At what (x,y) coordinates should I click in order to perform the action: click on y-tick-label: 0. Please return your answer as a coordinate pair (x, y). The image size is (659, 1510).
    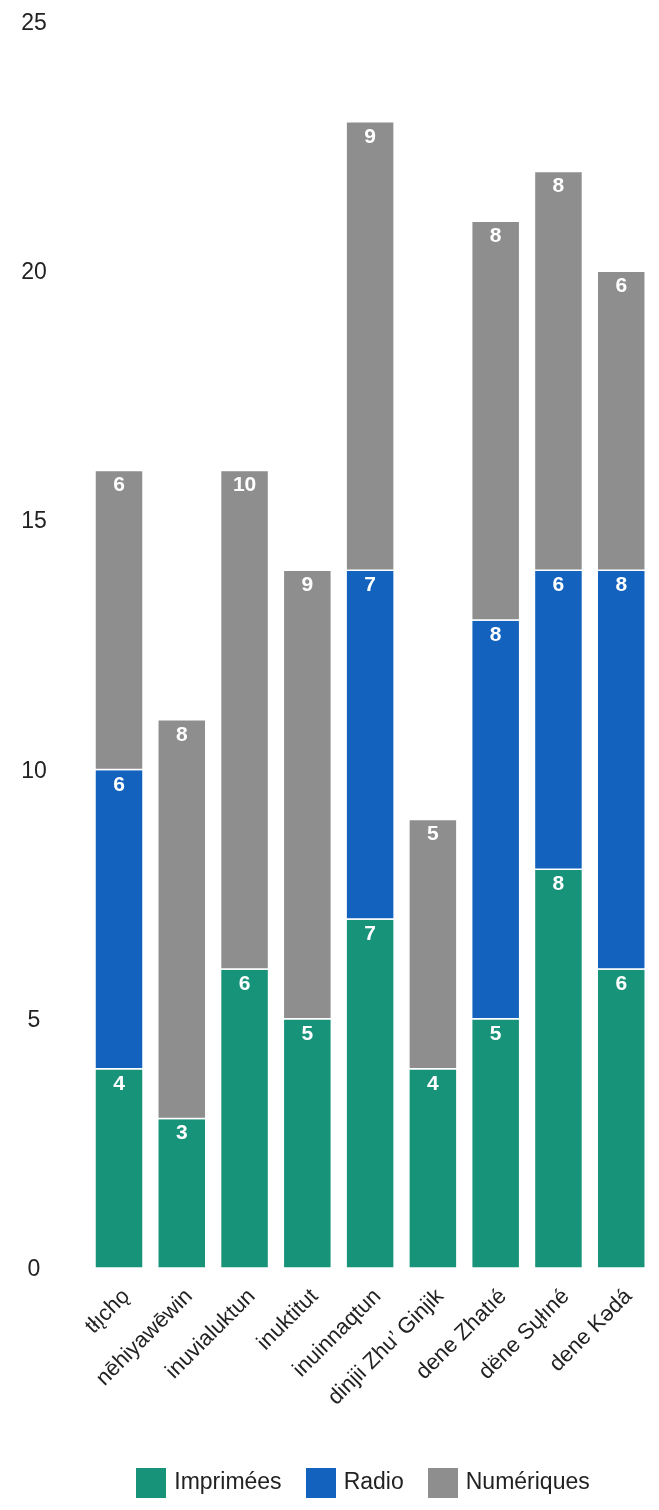
    Looking at the image, I should click on (34, 1268).